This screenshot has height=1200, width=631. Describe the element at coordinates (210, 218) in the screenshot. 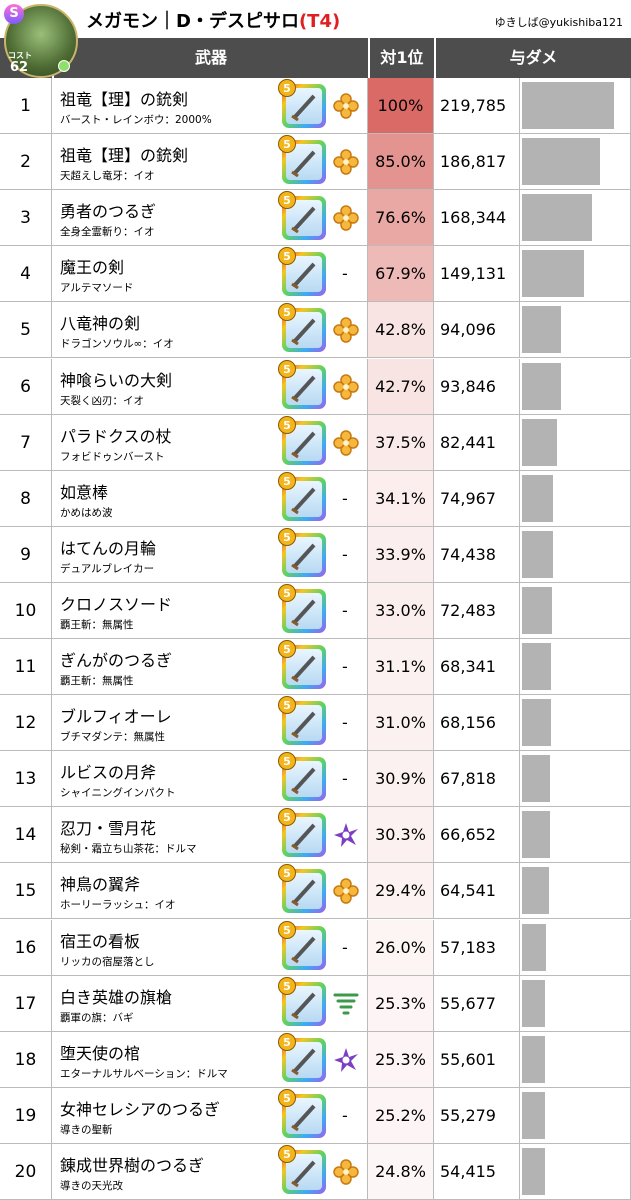

I see `weapon-cell: 勇者のつるぎ 全身全霊斬り：イオ 5` at that location.